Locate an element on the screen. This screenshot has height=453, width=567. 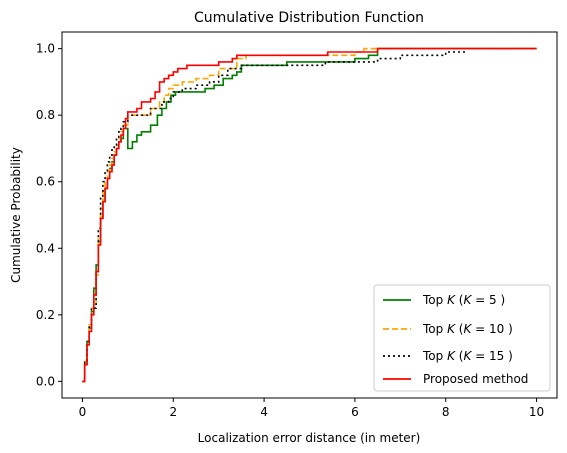
y-axis-label: Cumulative Probability is located at coordinates (16, 215).